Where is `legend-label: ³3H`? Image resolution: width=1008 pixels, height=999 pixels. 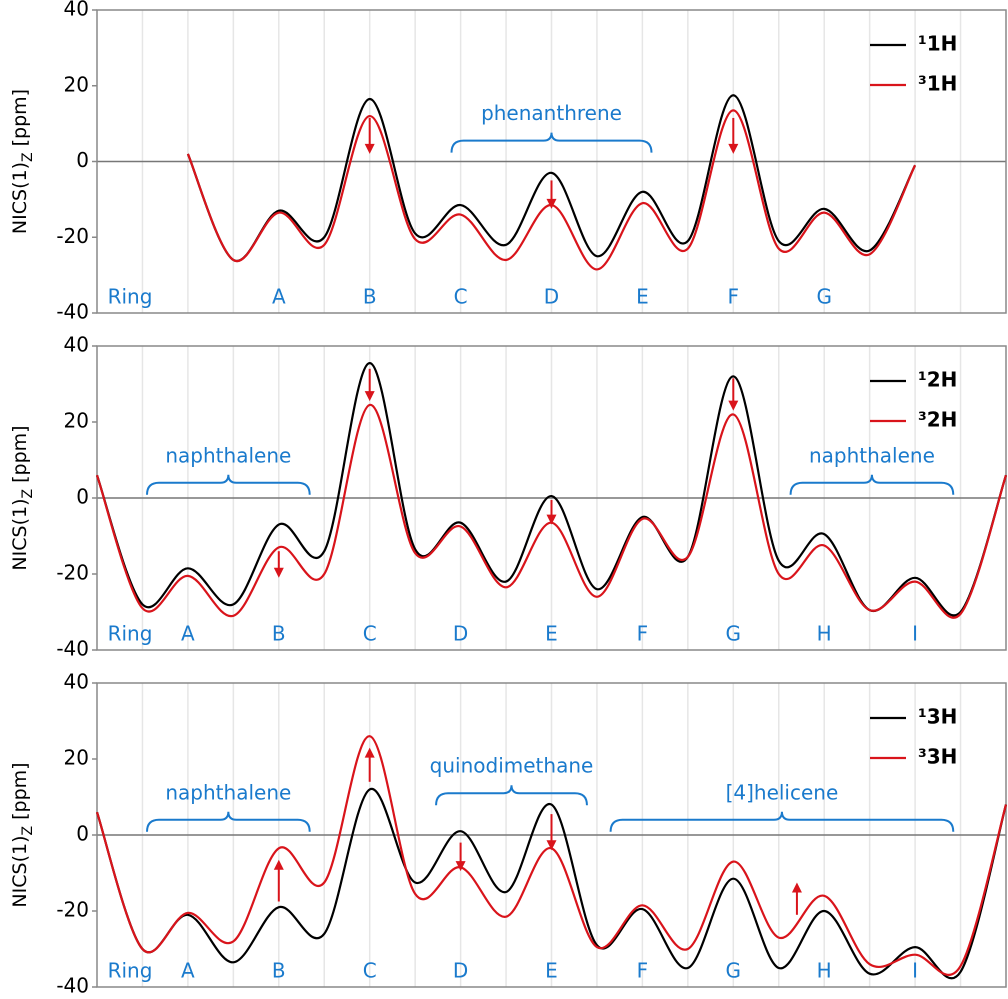
legend-label: ³3H is located at coordinates (937, 757).